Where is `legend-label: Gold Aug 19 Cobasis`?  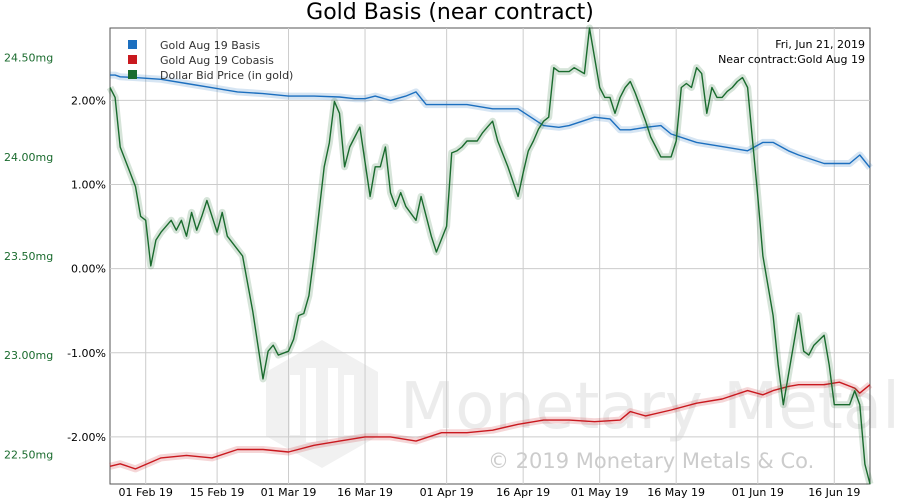
legend-label: Gold Aug 19 Cobasis is located at coordinates (217, 60).